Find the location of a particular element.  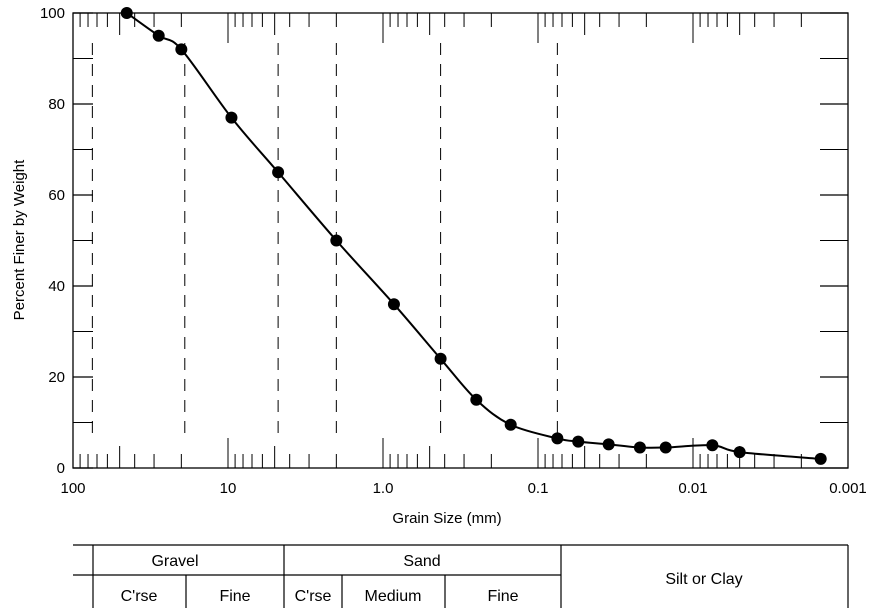

y-tick-label: 60 is located at coordinates (56, 195).